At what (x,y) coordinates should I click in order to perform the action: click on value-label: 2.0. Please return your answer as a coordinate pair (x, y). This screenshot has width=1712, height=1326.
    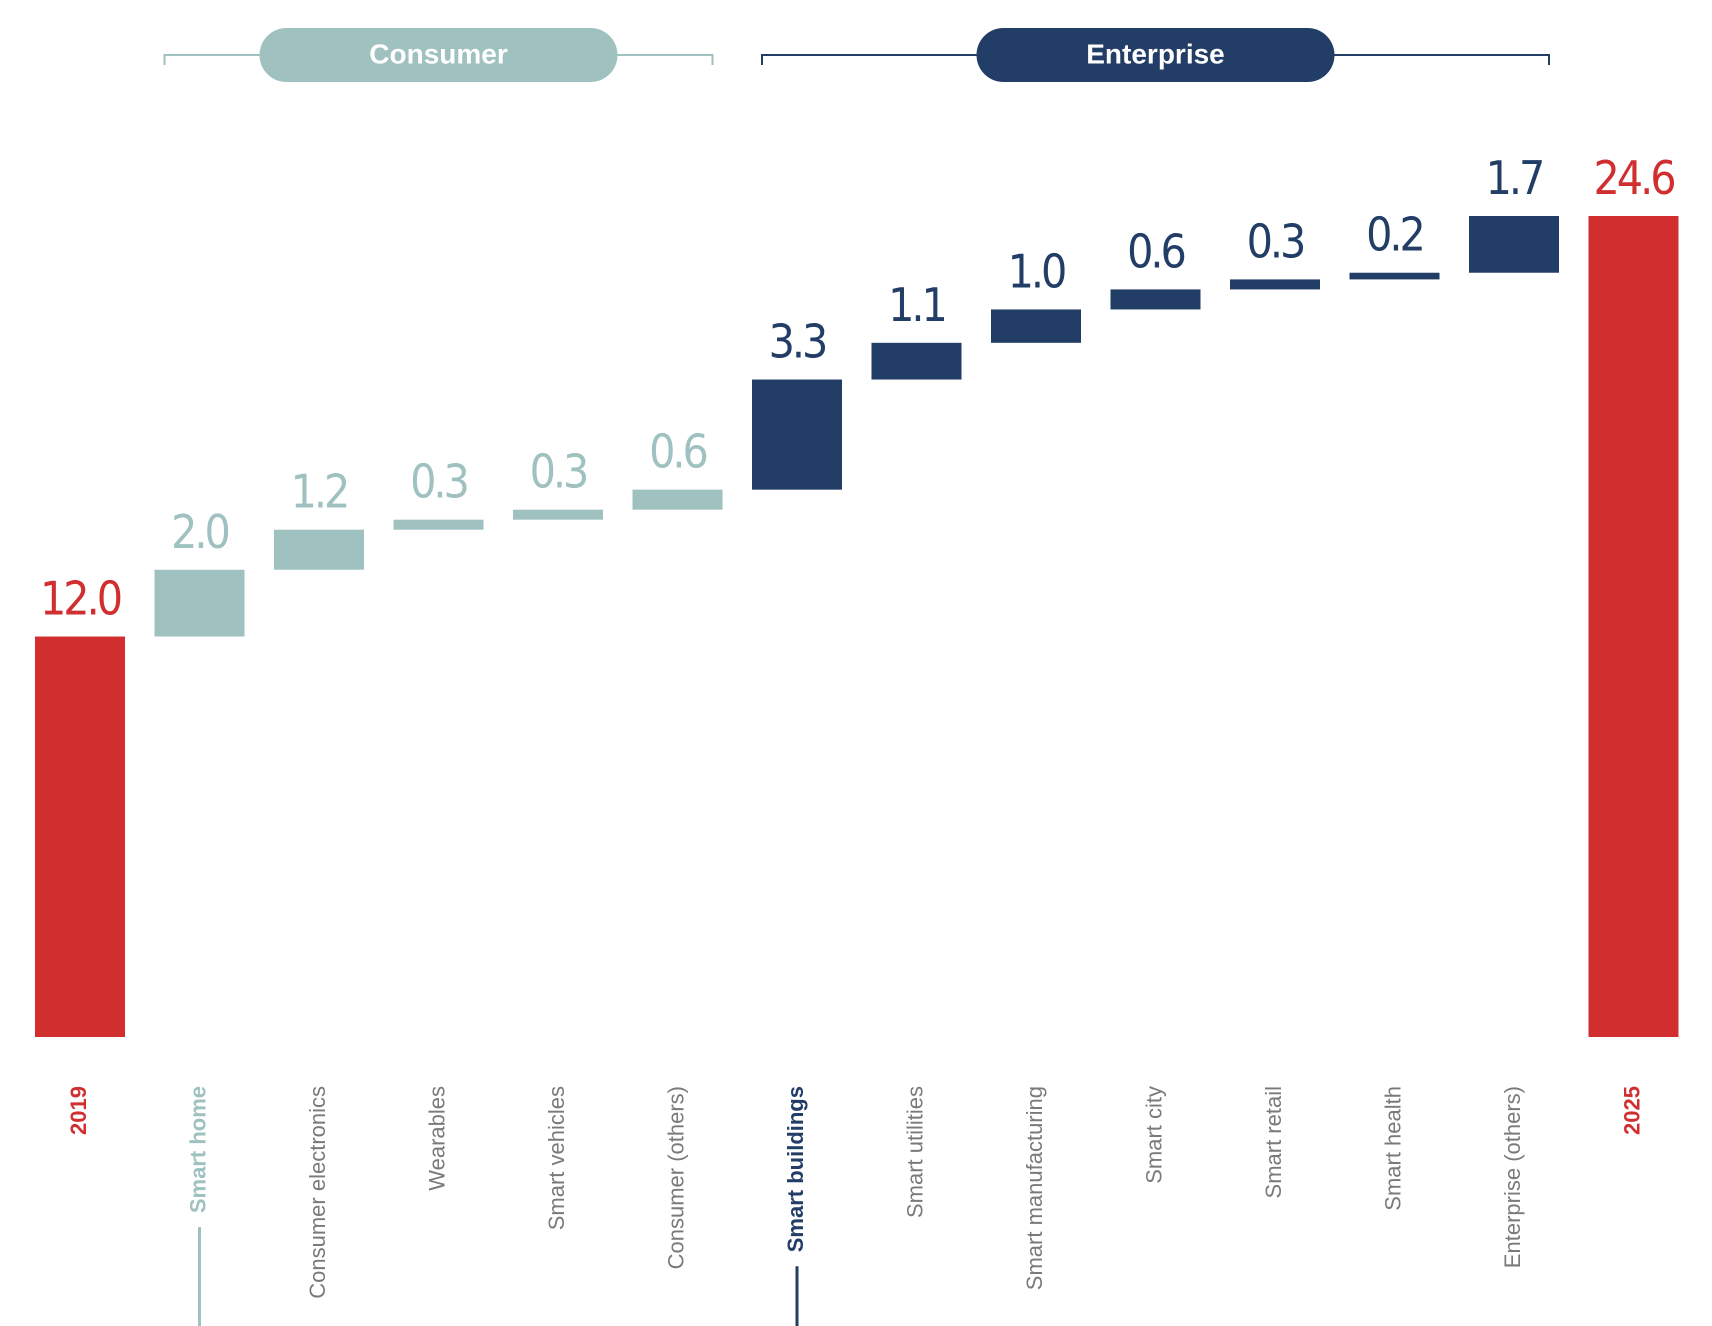
    Looking at the image, I should click on (199, 532).